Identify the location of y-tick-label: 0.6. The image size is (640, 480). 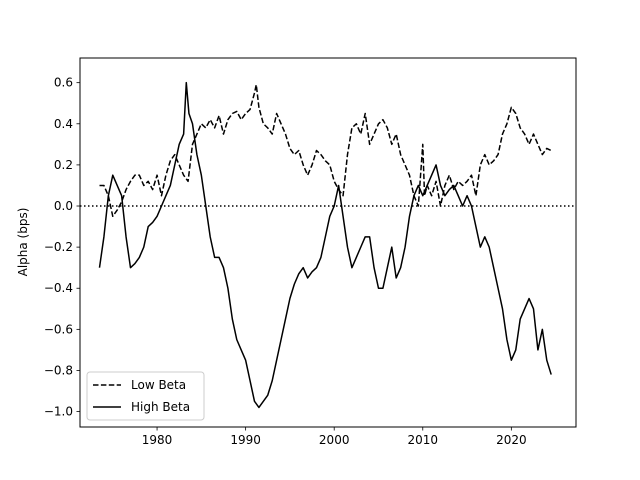
(63, 83).